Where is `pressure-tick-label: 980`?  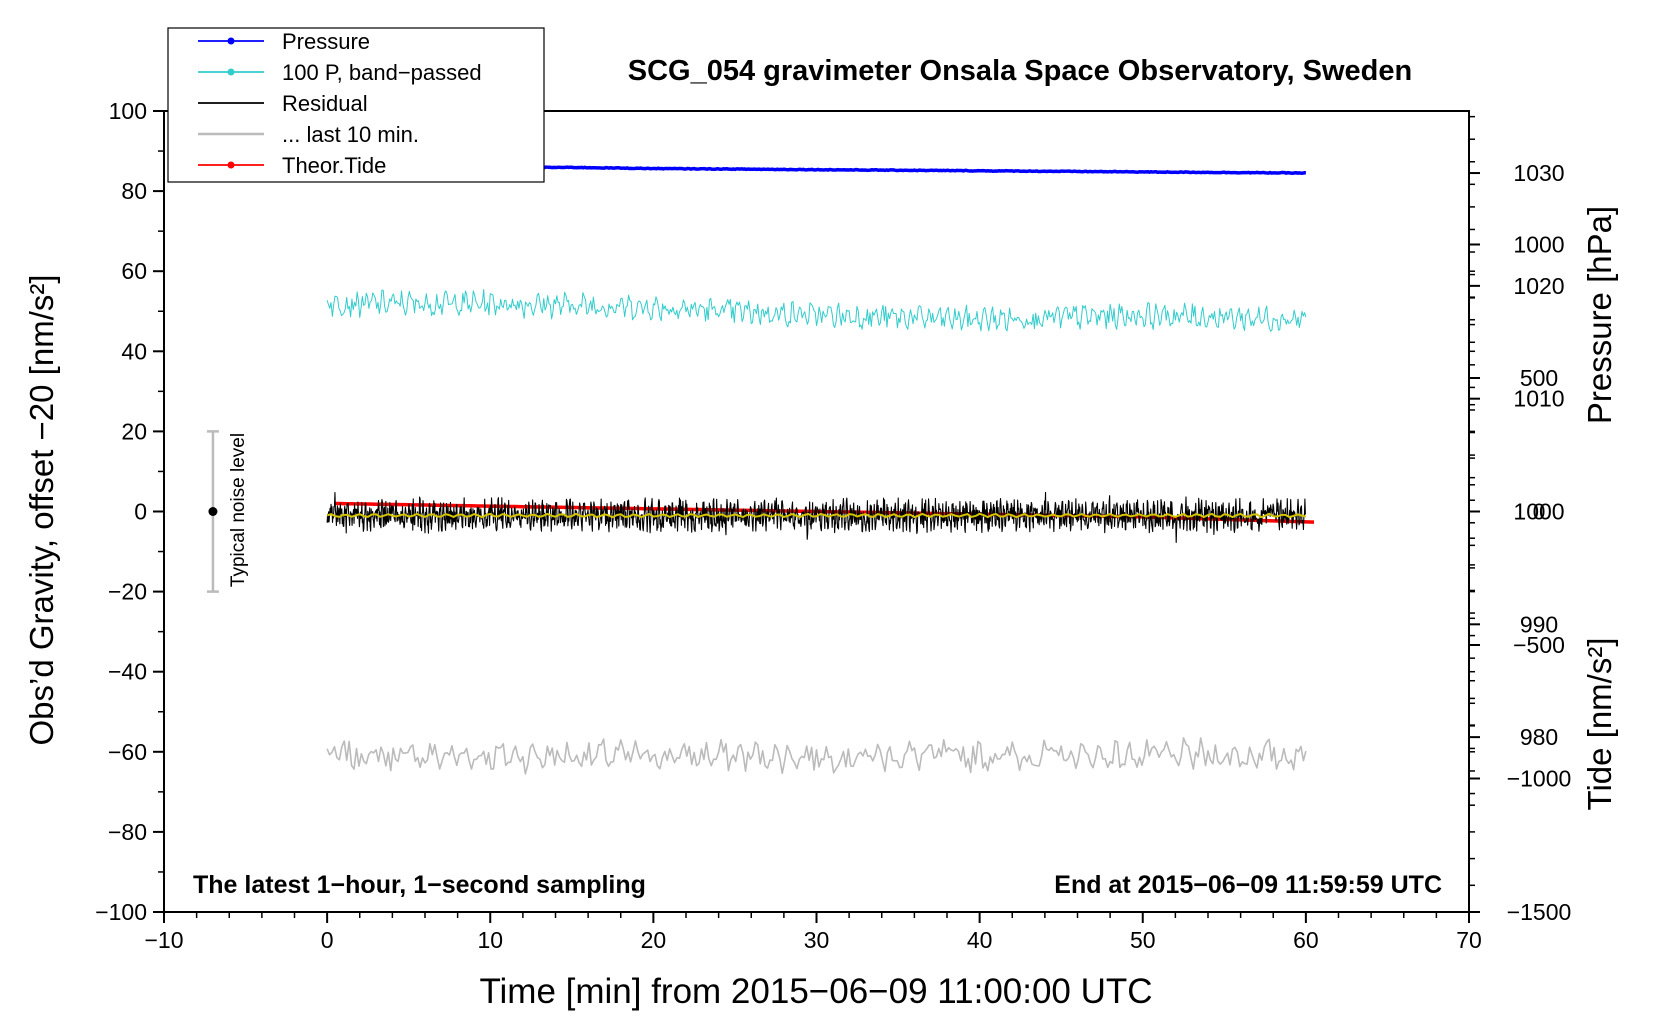 pressure-tick-label: 980 is located at coordinates (1539, 737).